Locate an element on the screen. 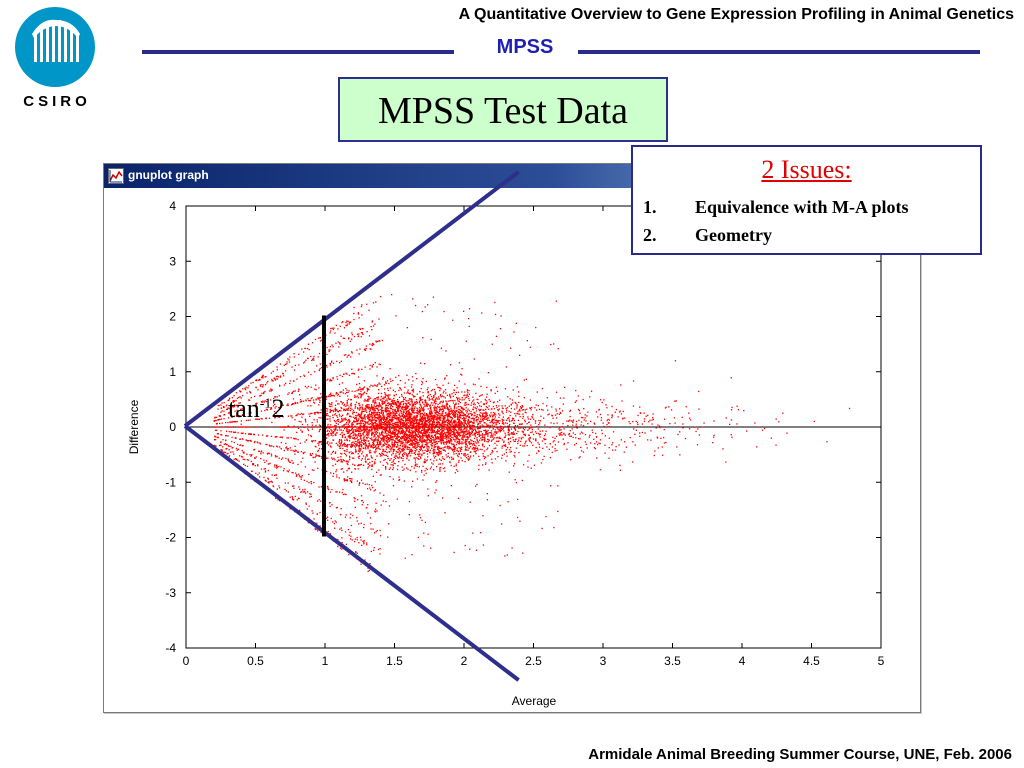 The image size is (1024, 768). x-tick-label: 3.5 is located at coordinates (672, 661).